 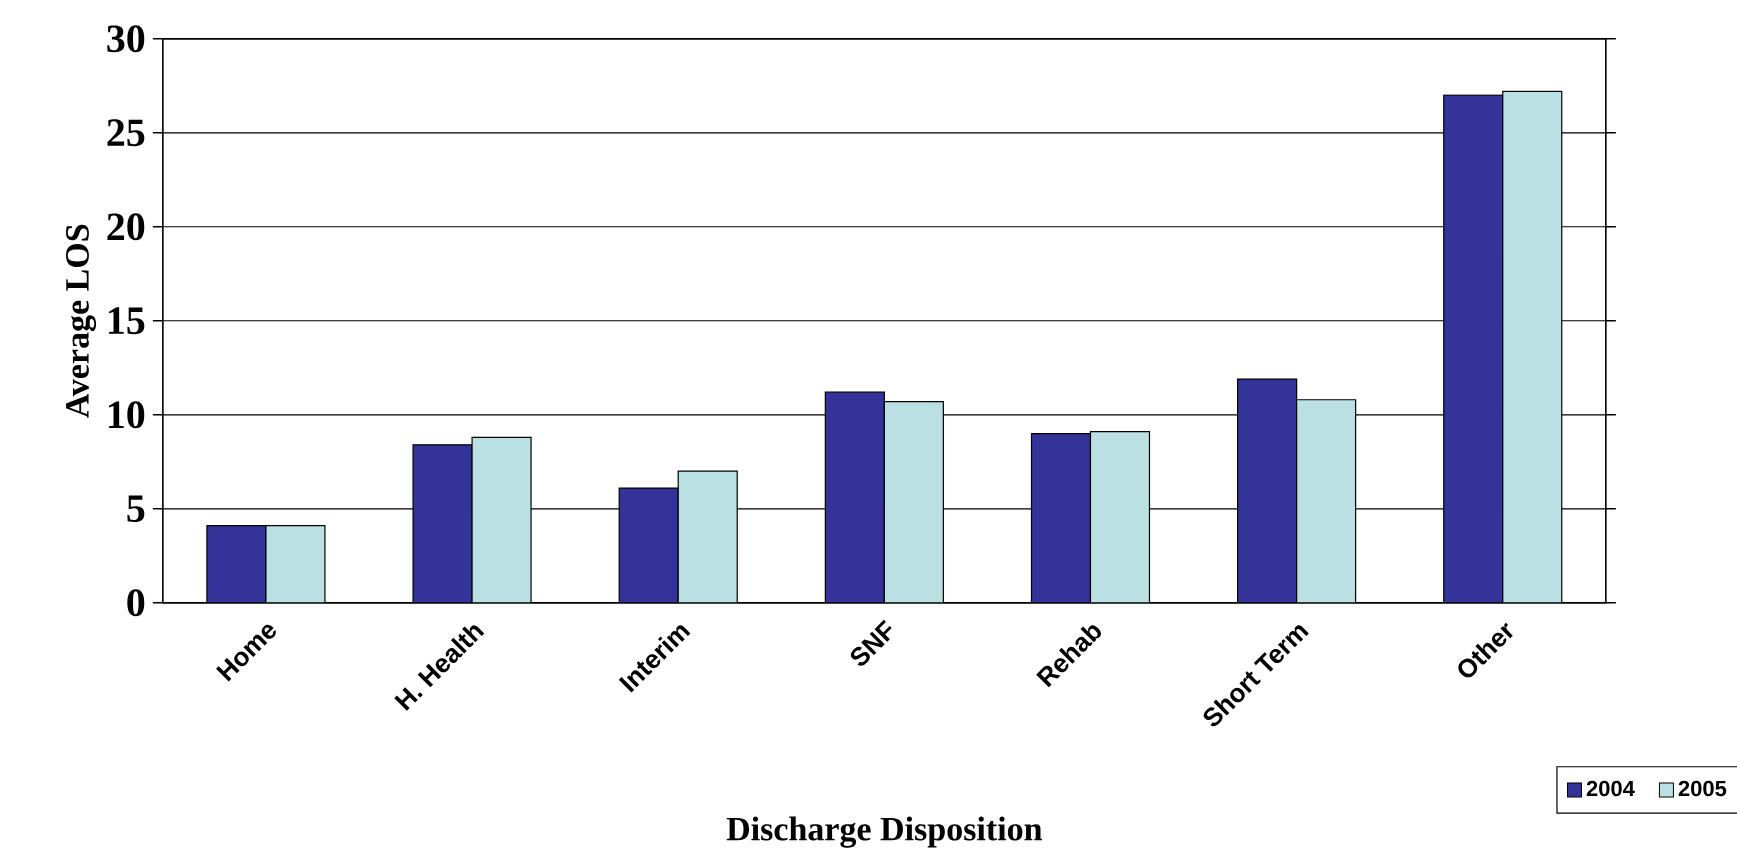 I want to click on y-tick-label: 10, so click(x=126, y=415).